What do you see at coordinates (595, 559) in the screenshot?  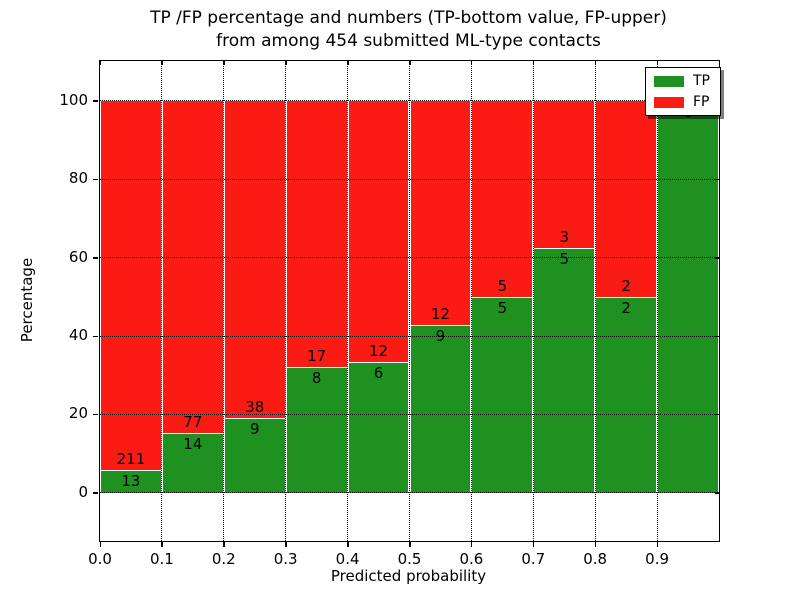 I see `x-tick-label: 0.8` at bounding box center [595, 559].